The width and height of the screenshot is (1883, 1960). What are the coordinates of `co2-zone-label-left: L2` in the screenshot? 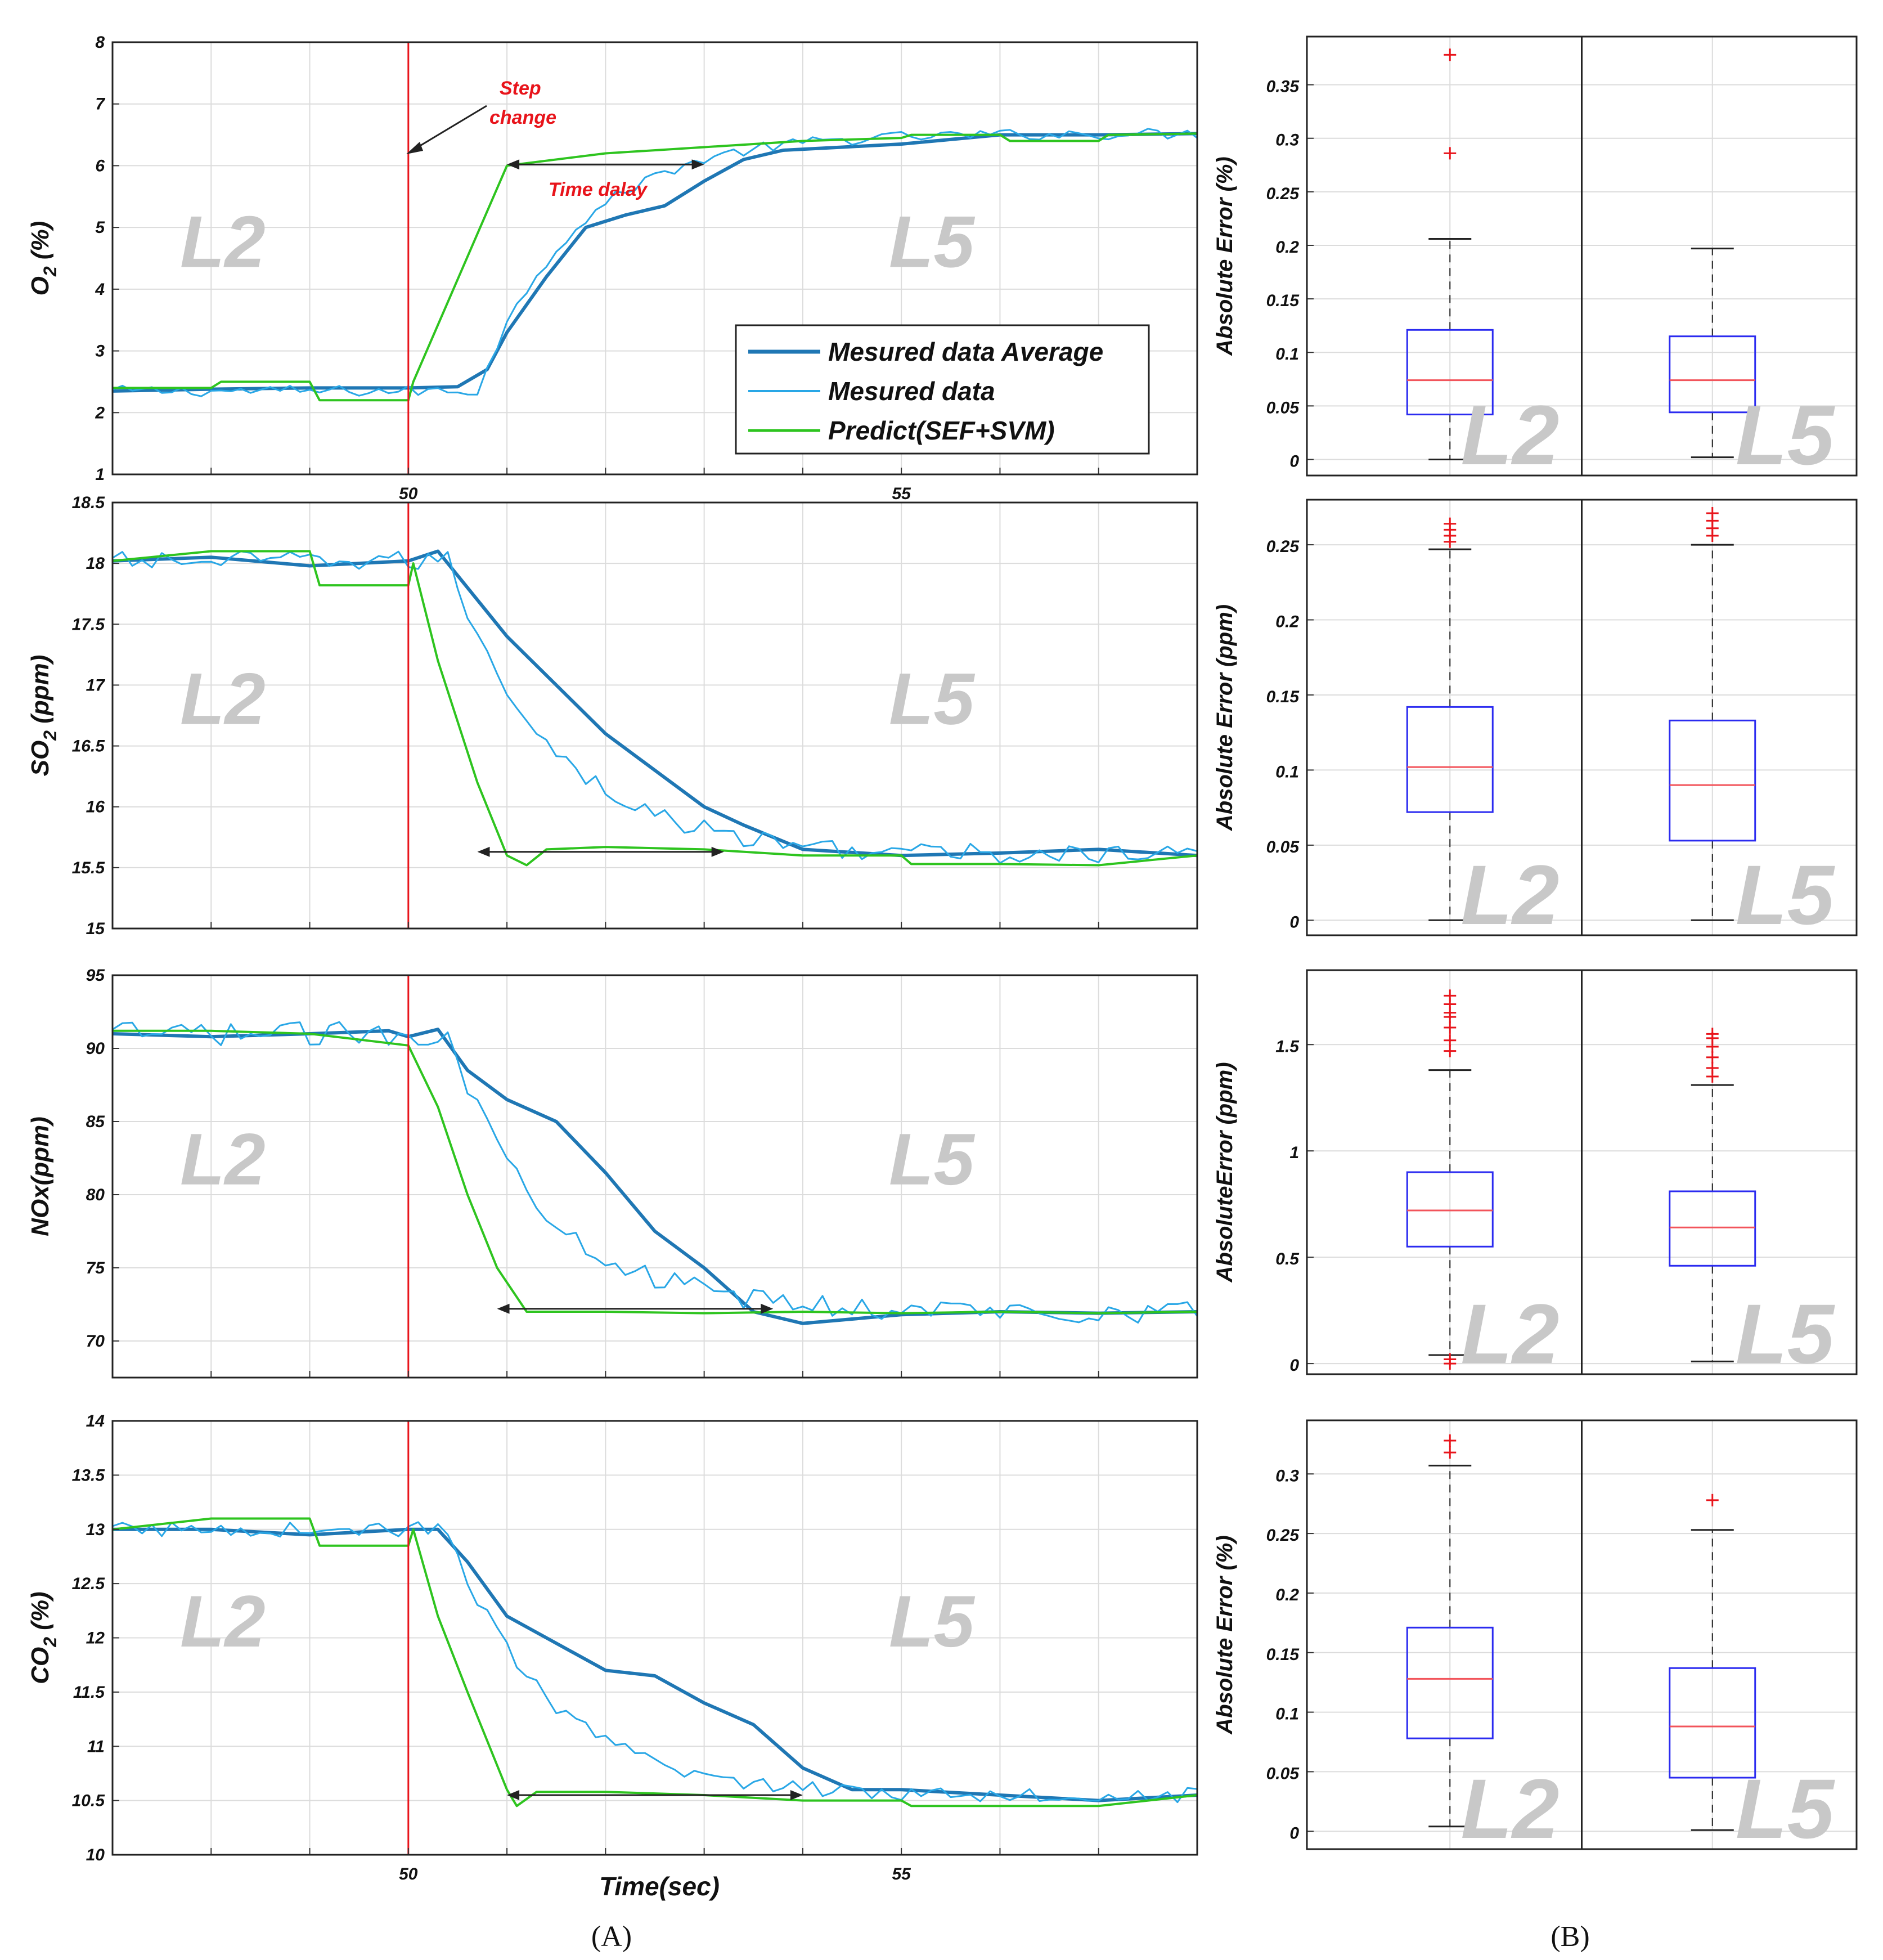 It's located at (223, 1621).